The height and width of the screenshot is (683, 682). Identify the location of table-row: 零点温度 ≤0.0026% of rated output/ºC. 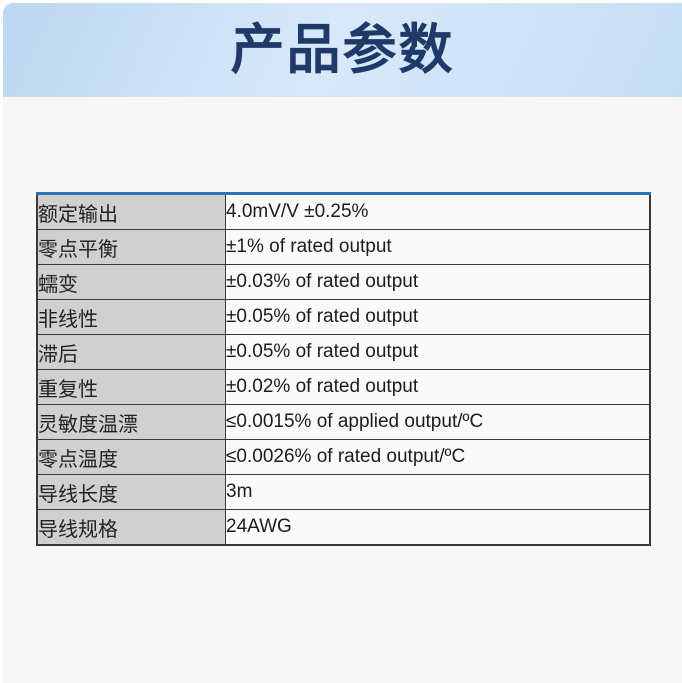
(343, 457).